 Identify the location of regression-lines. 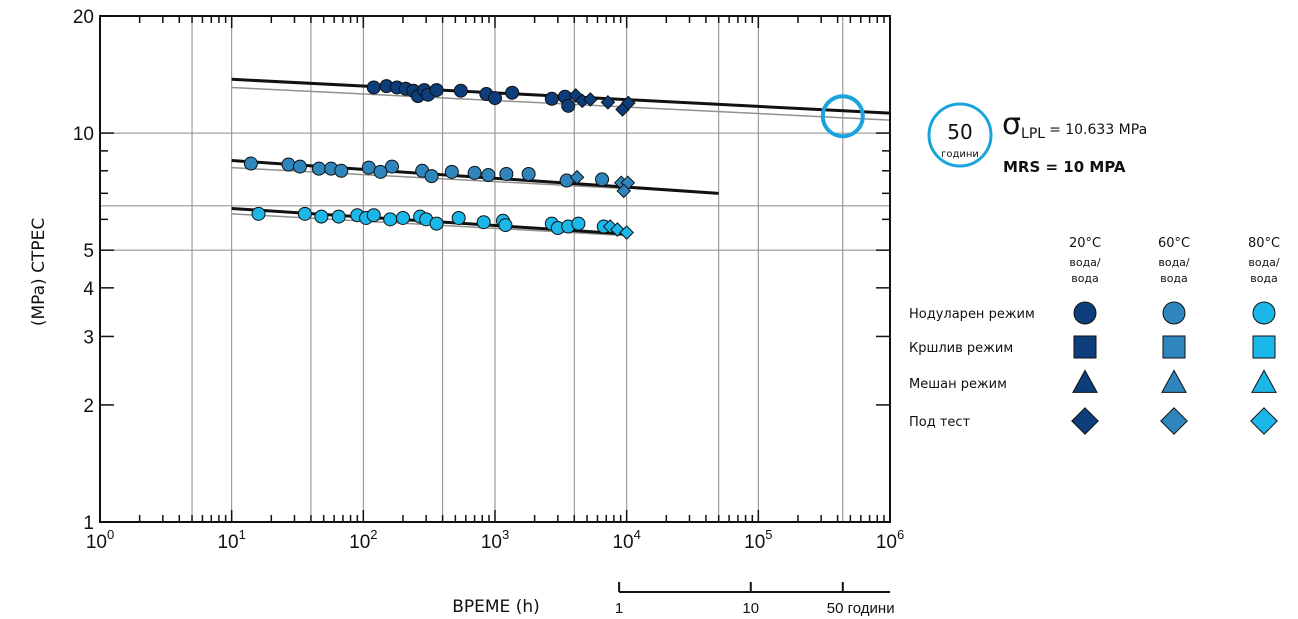
(561, 157).